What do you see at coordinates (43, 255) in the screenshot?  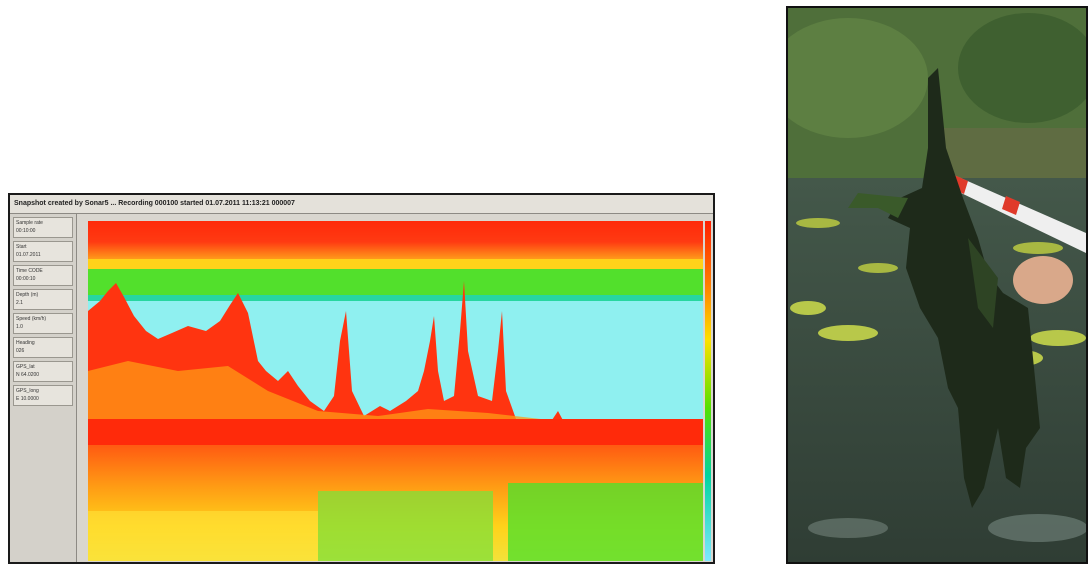 I see `info-value: 01.07.2011` at bounding box center [43, 255].